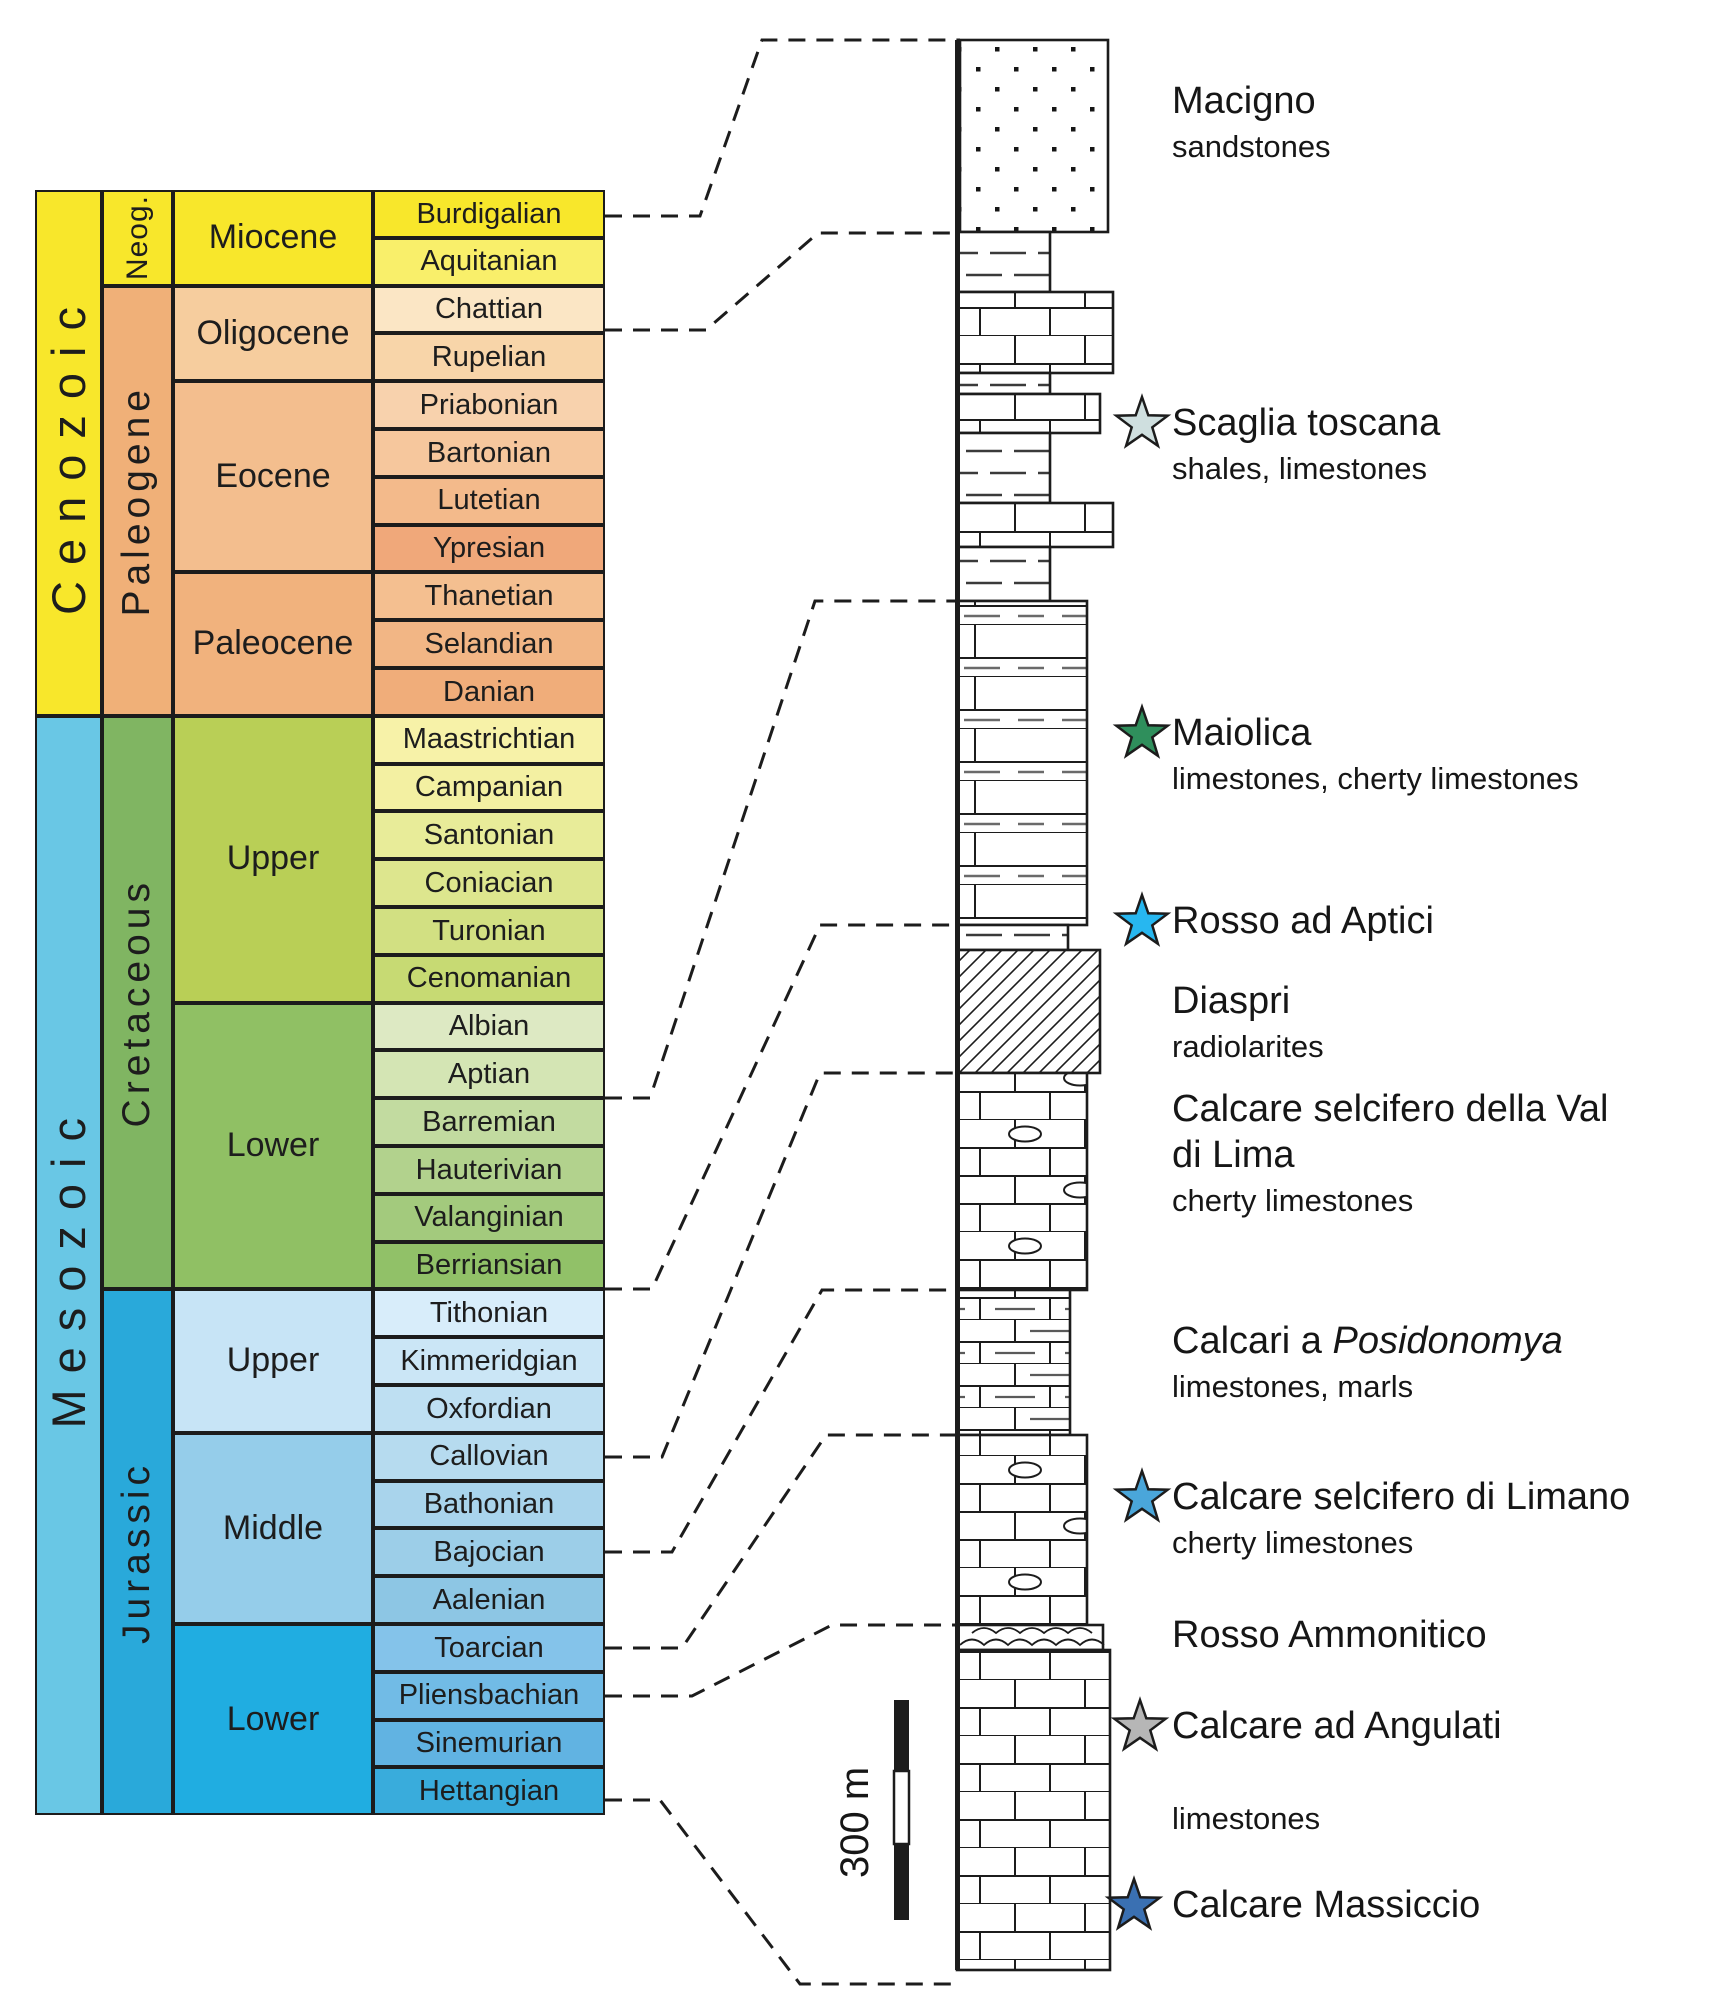 The width and height of the screenshot is (1728, 2003). I want to click on stage-cell-bartonian: Bartonian, so click(489, 453).